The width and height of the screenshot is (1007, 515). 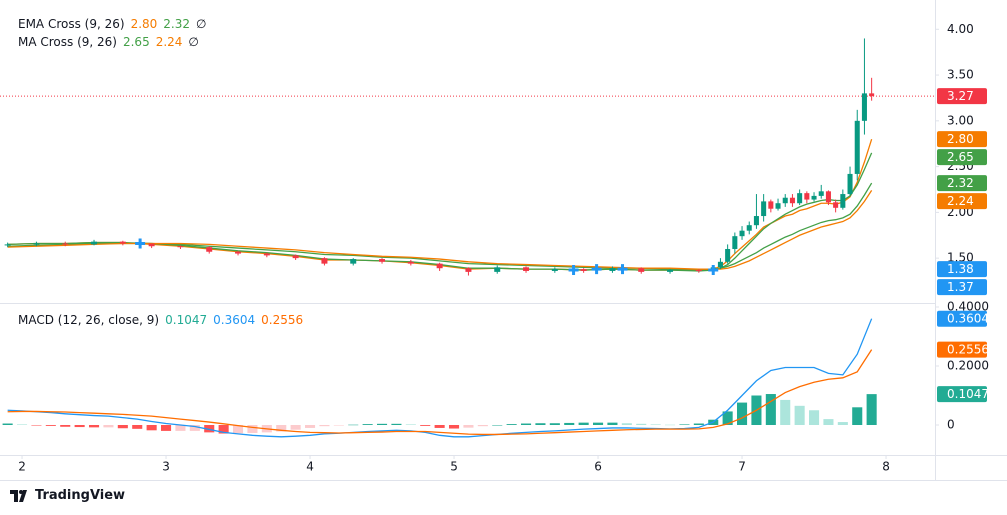 I want to click on legend-value: 2.80, so click(x=144, y=24).